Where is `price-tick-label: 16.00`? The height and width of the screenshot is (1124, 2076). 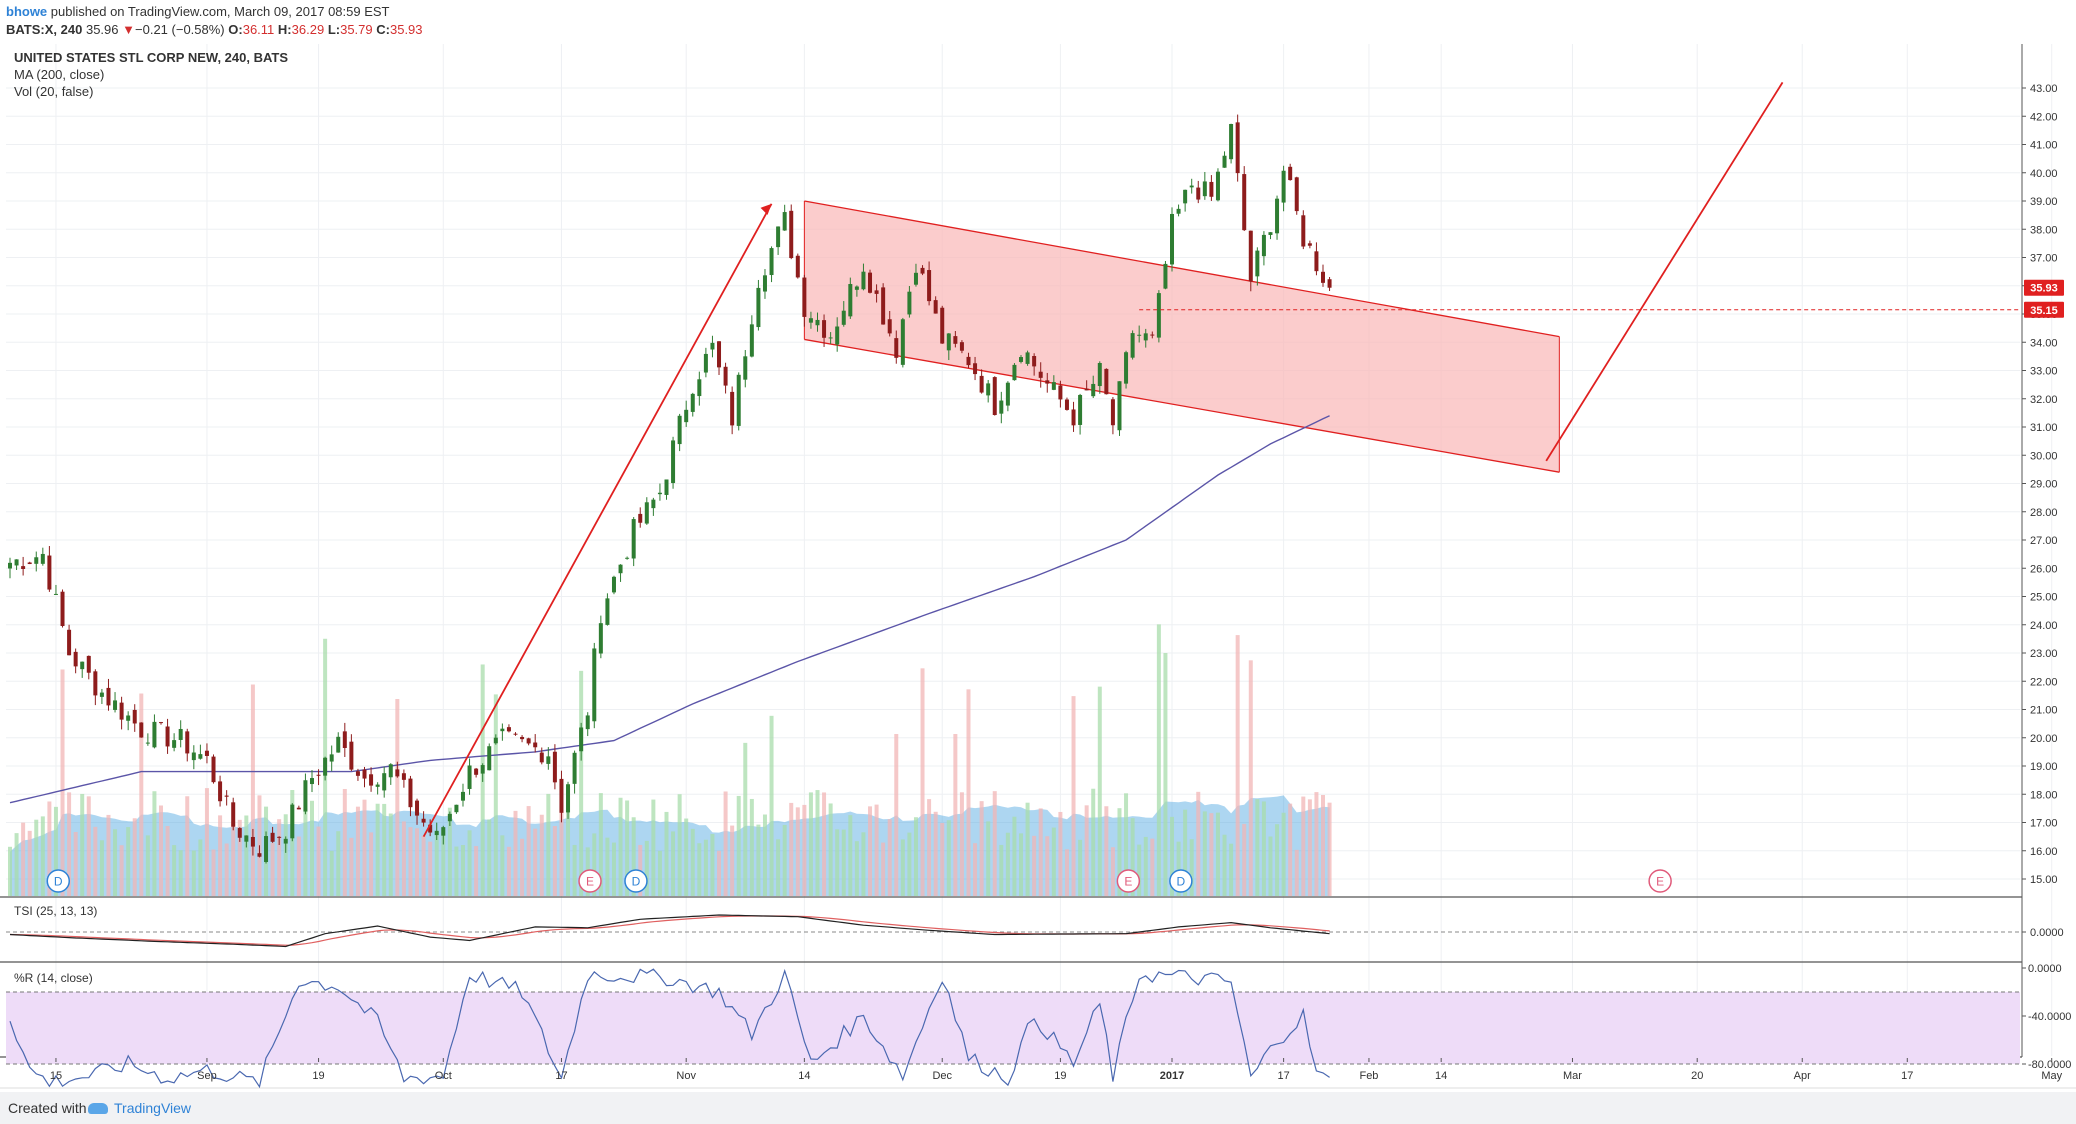 price-tick-label: 16.00 is located at coordinates (2044, 852).